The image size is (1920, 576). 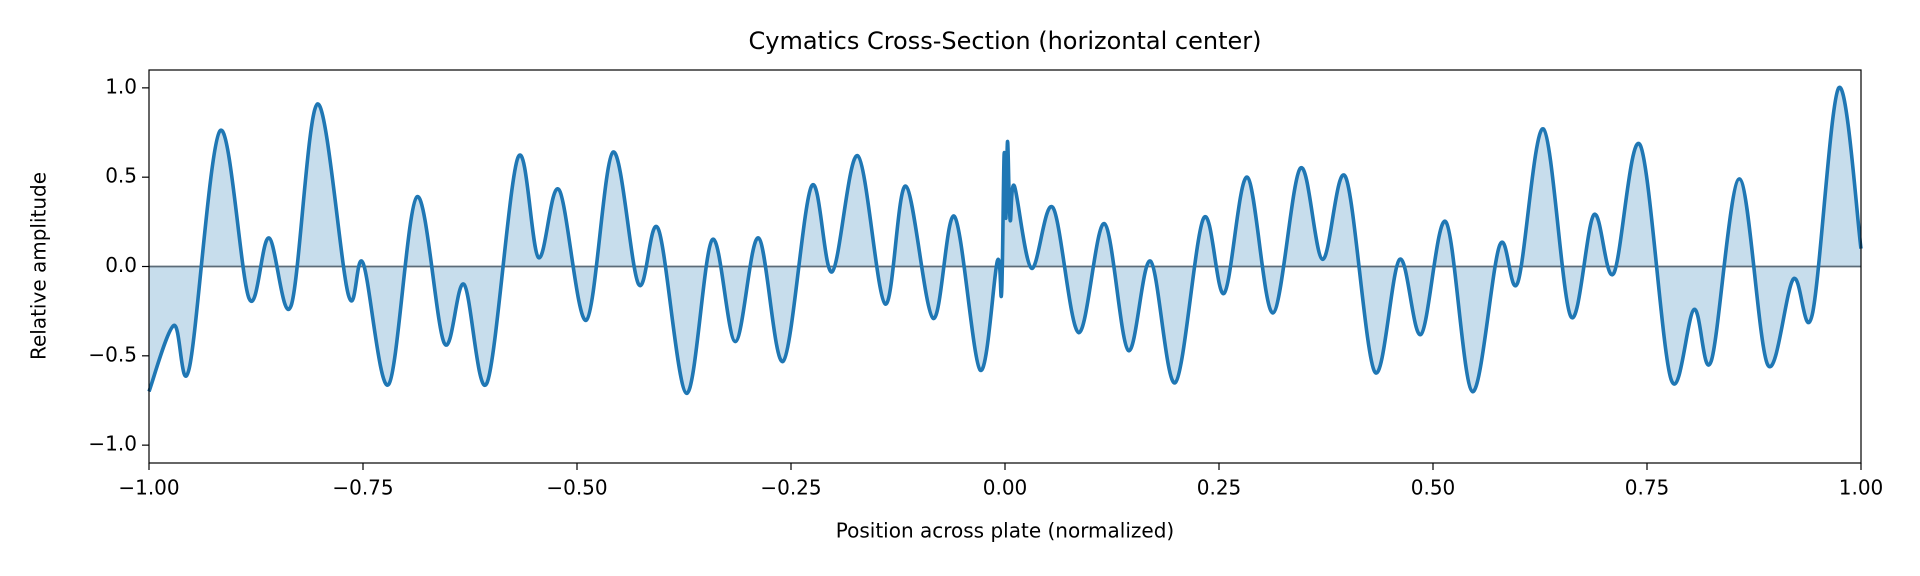 I want to click on x-tick-label: −0.75, so click(x=362, y=488).